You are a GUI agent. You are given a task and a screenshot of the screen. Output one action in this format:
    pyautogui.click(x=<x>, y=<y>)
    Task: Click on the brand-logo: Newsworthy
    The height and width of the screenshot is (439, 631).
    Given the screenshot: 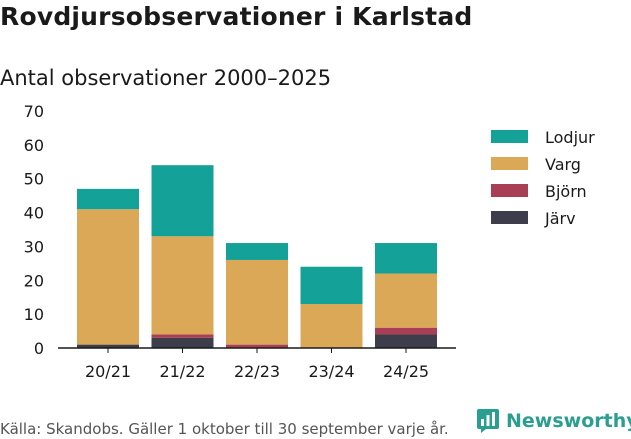 What is the action you would take?
    pyautogui.click(x=553, y=421)
    